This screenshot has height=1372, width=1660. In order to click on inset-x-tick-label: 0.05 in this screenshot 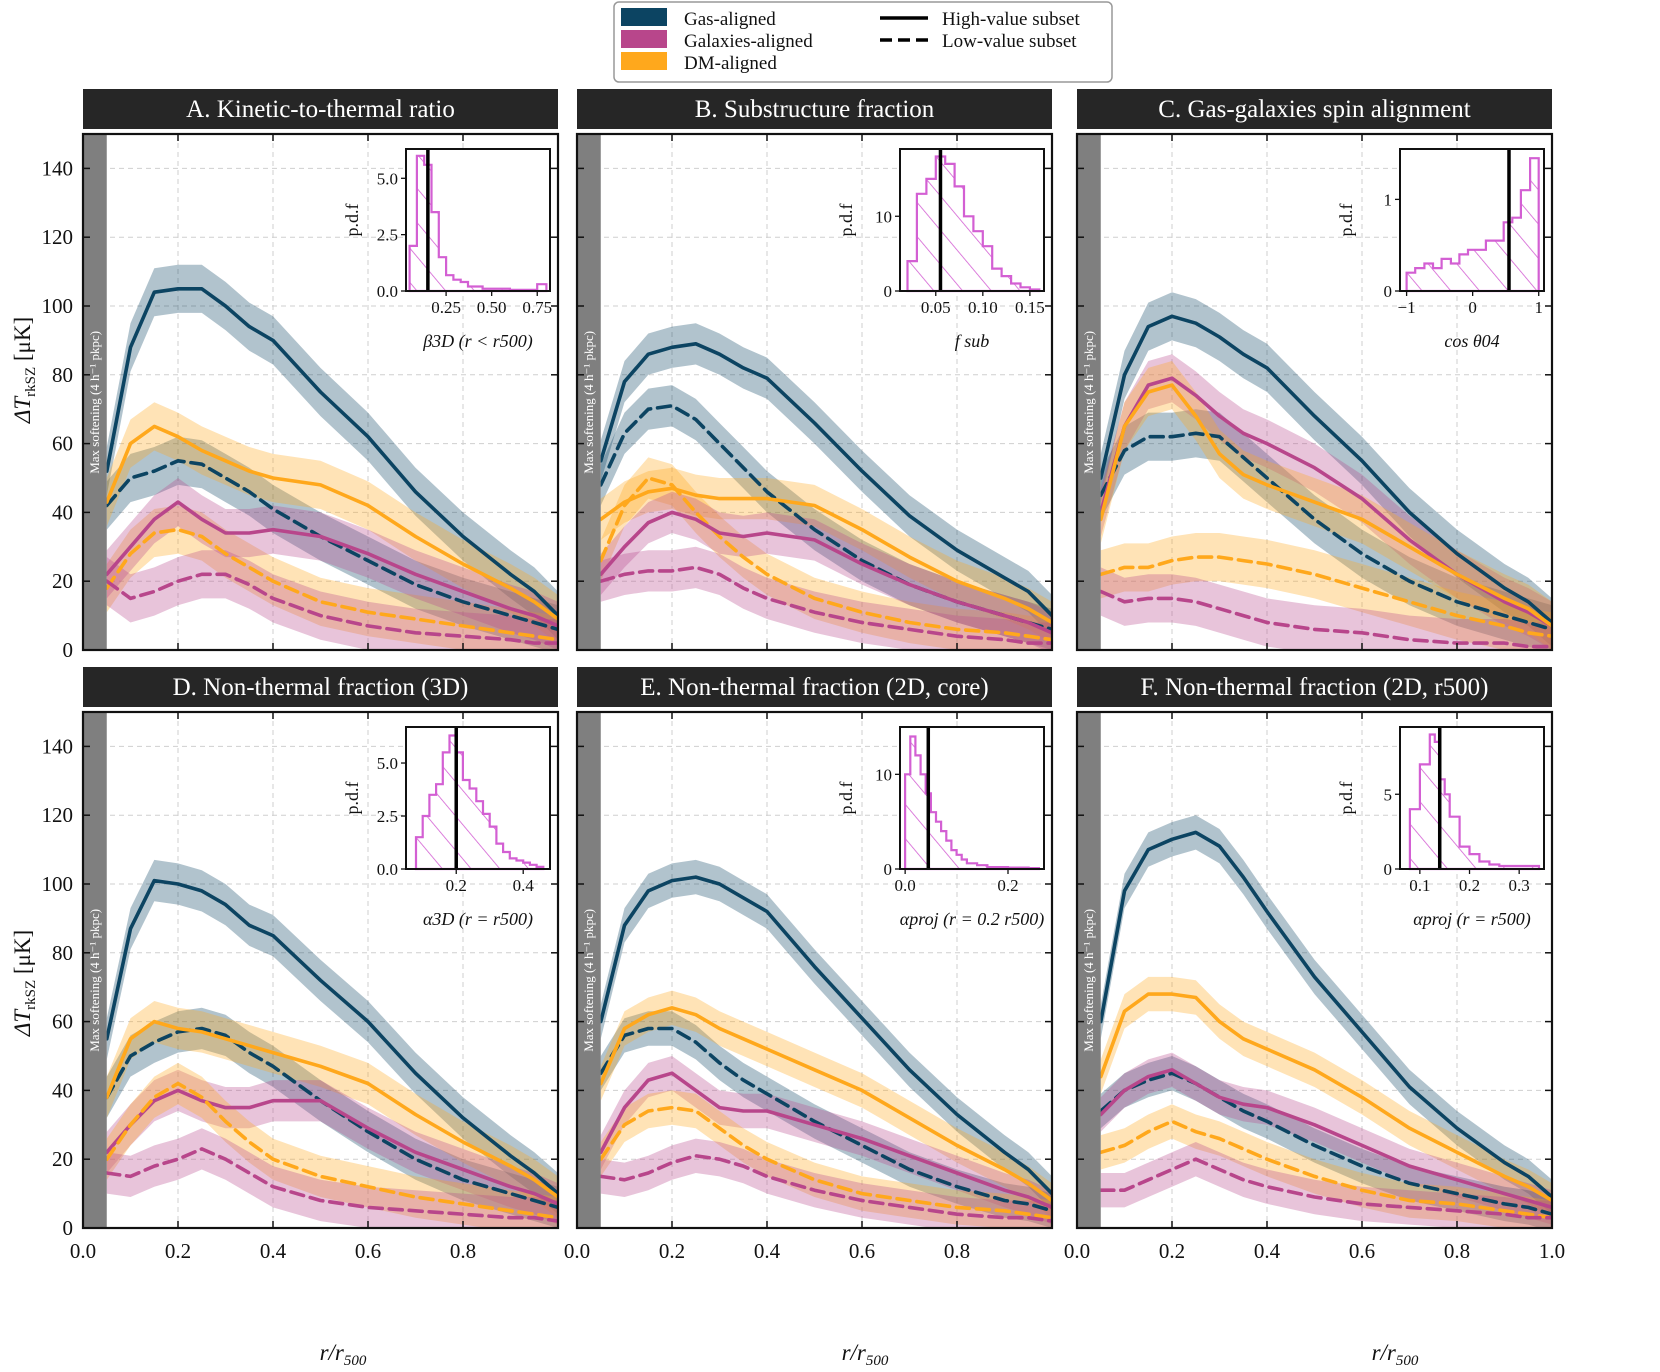, I will do `click(936, 307)`.